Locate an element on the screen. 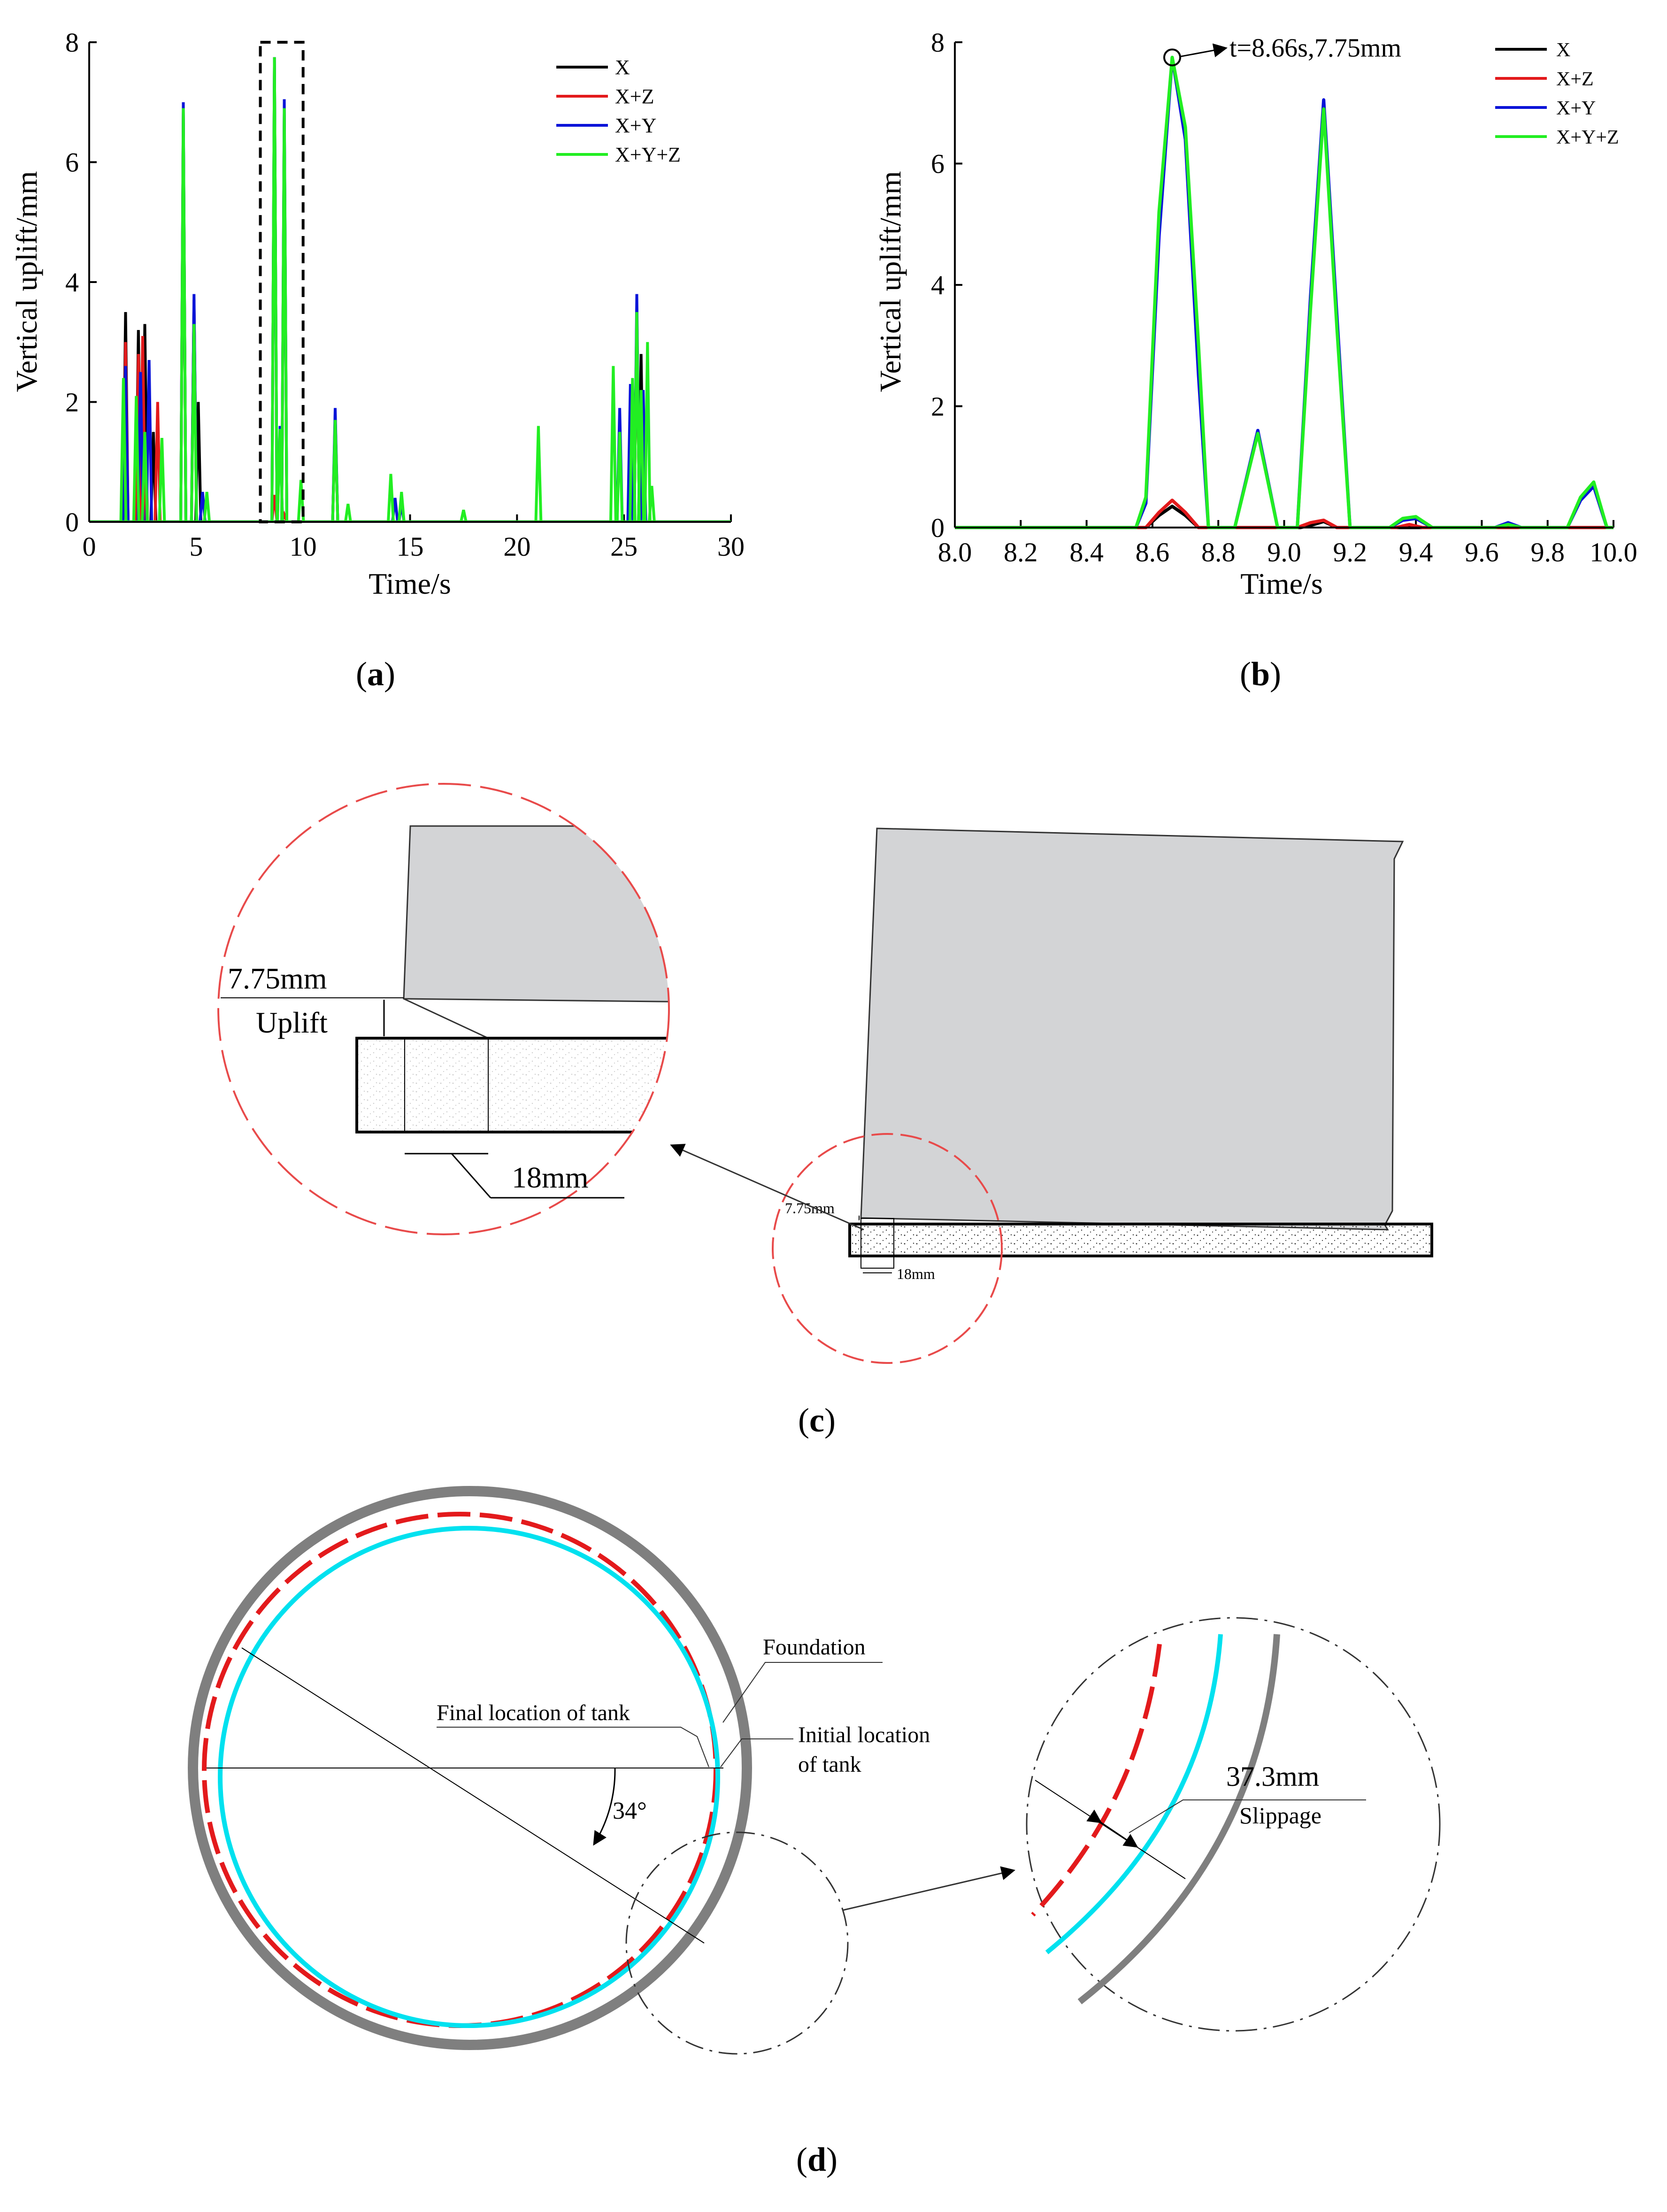 Image resolution: width=1667 pixels, height=2212 pixels. detail-uplift-value: 7.75mm is located at coordinates (277, 978).